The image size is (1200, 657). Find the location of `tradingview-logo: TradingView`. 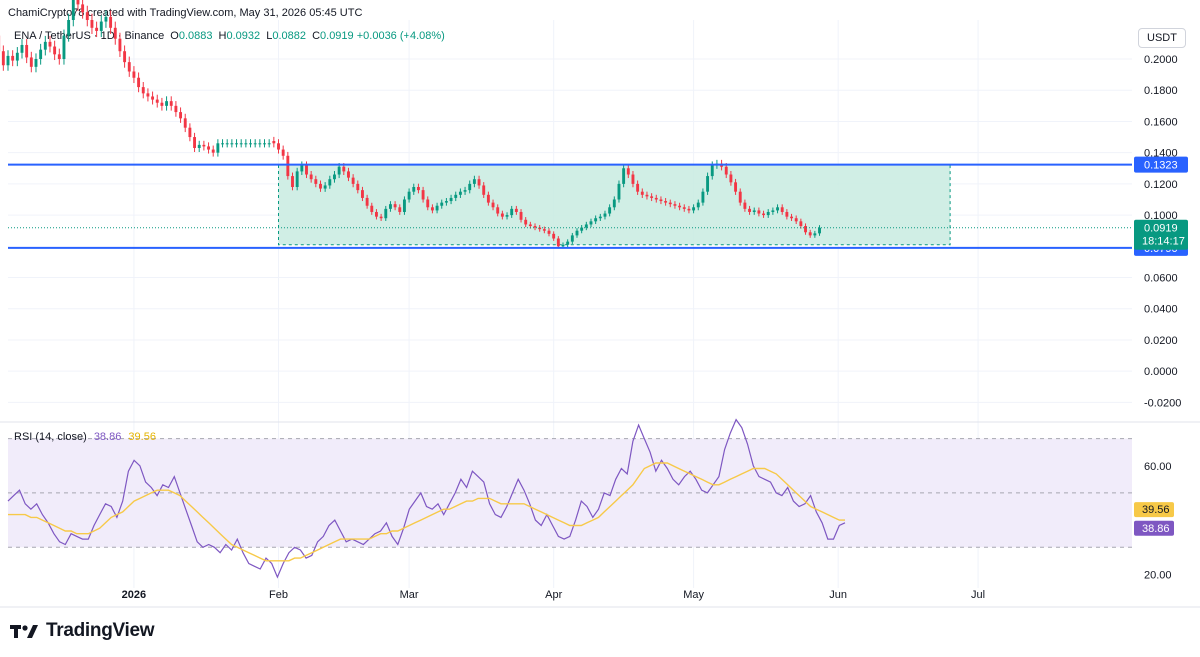

tradingview-logo: TradingView is located at coordinates (82, 631).